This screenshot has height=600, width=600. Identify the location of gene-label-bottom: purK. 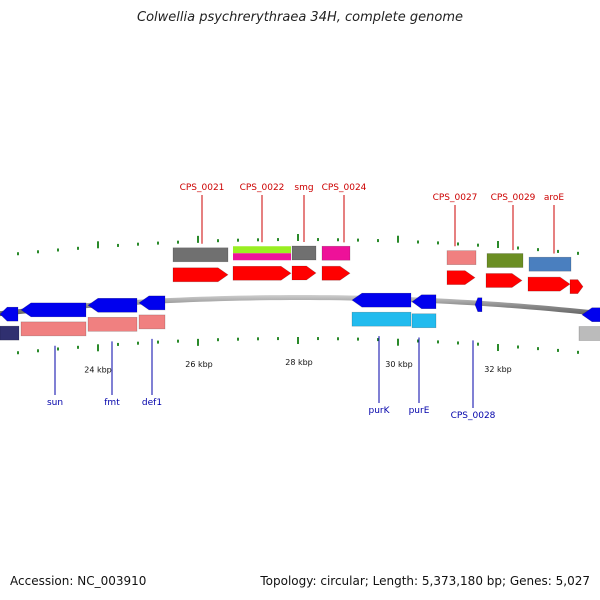
(379, 411).